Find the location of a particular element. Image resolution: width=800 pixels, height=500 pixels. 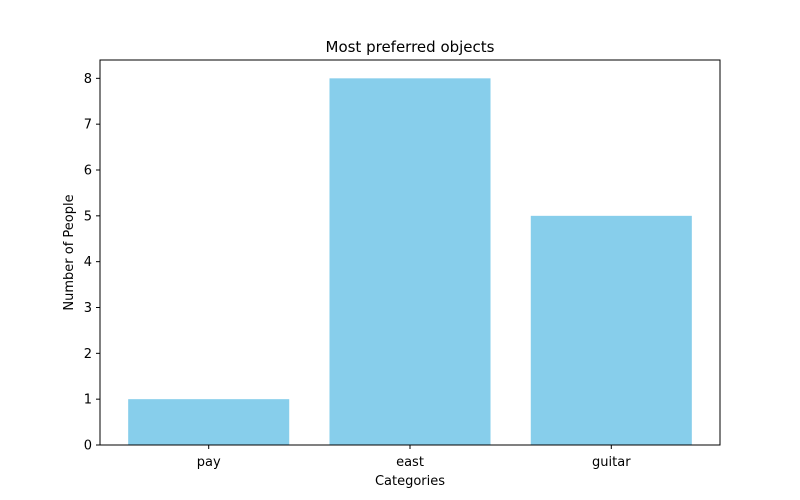

bar-east is located at coordinates (410, 261).